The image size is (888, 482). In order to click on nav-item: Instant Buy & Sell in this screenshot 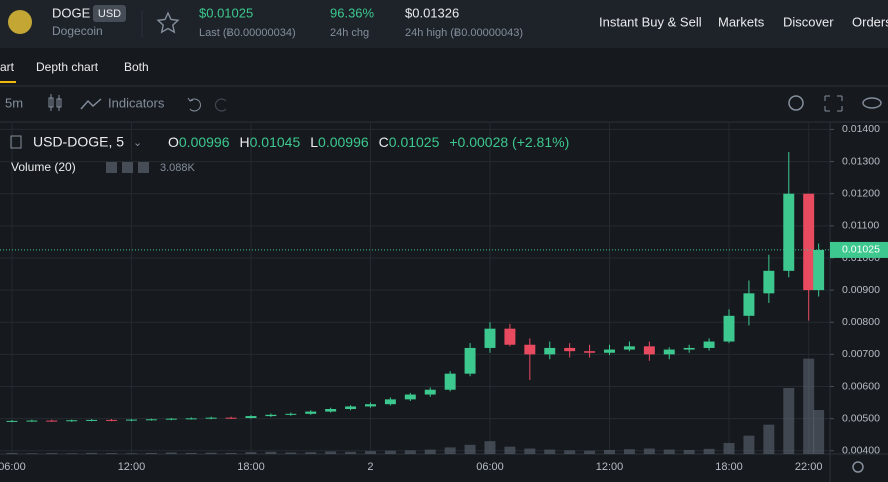, I will do `click(650, 21)`.